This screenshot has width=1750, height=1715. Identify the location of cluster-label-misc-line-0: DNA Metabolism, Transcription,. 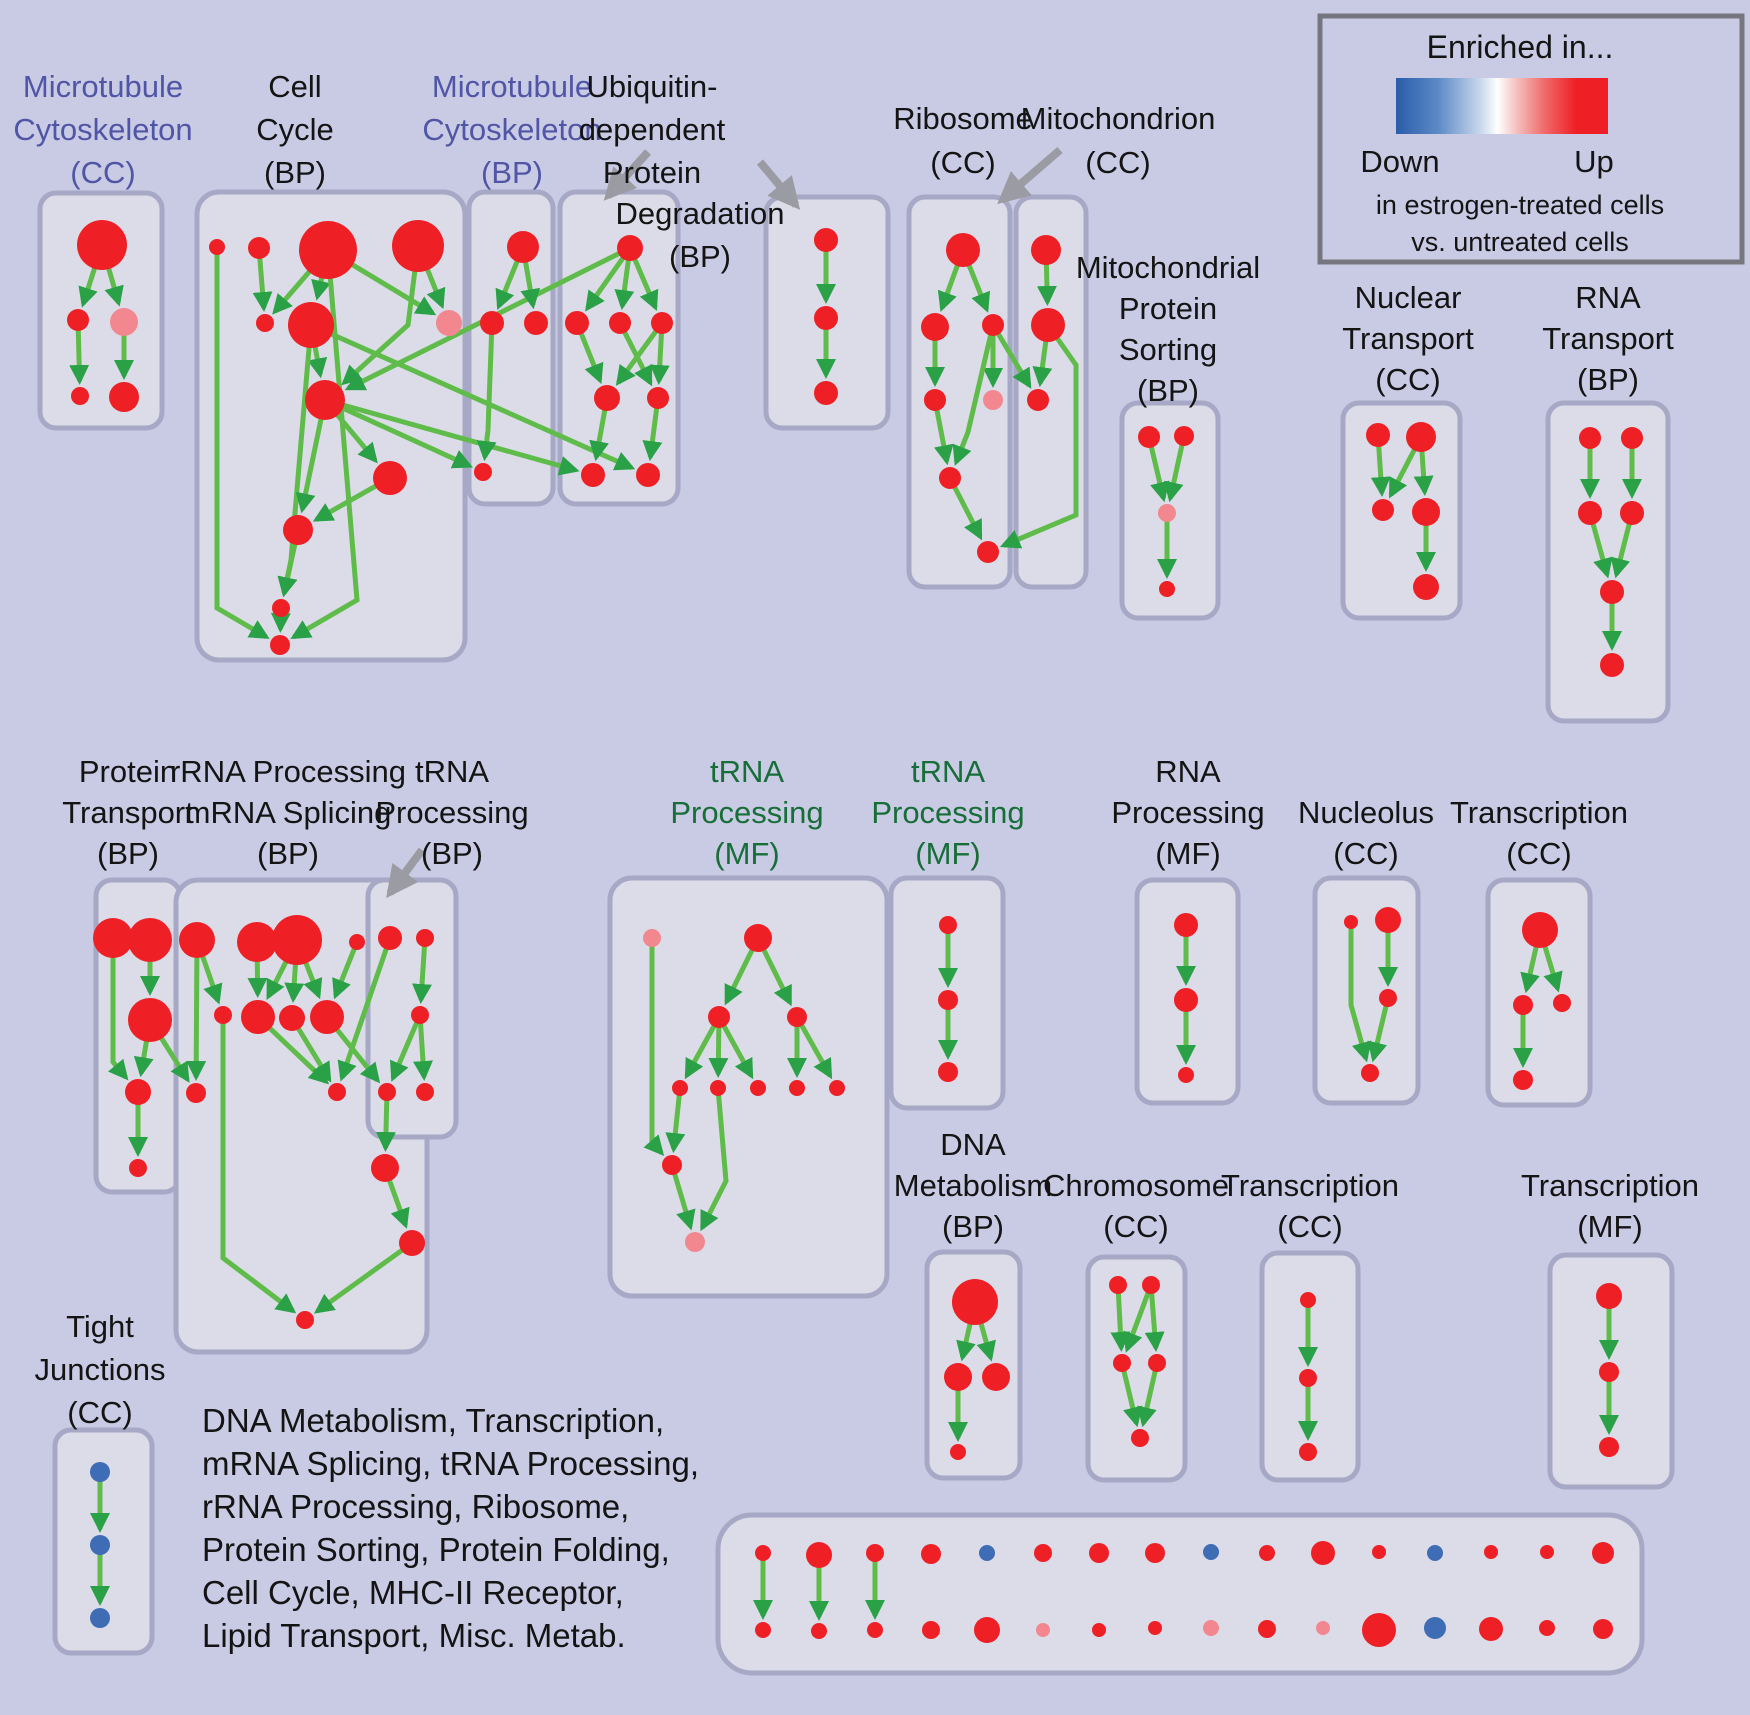
(433, 1420).